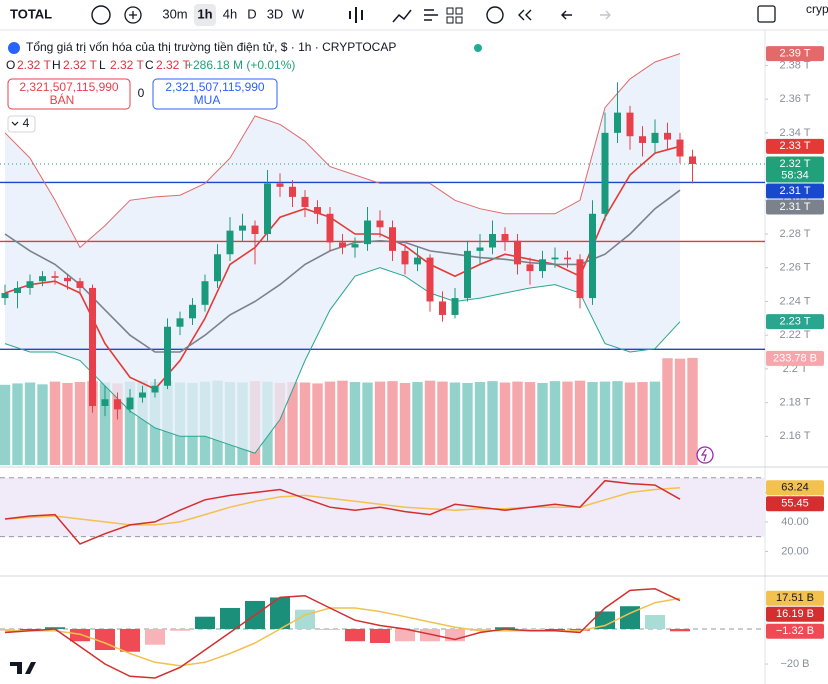 The width and height of the screenshot is (828, 684). Describe the element at coordinates (795, 631) in the screenshot. I see `macd-label-box` at that location.